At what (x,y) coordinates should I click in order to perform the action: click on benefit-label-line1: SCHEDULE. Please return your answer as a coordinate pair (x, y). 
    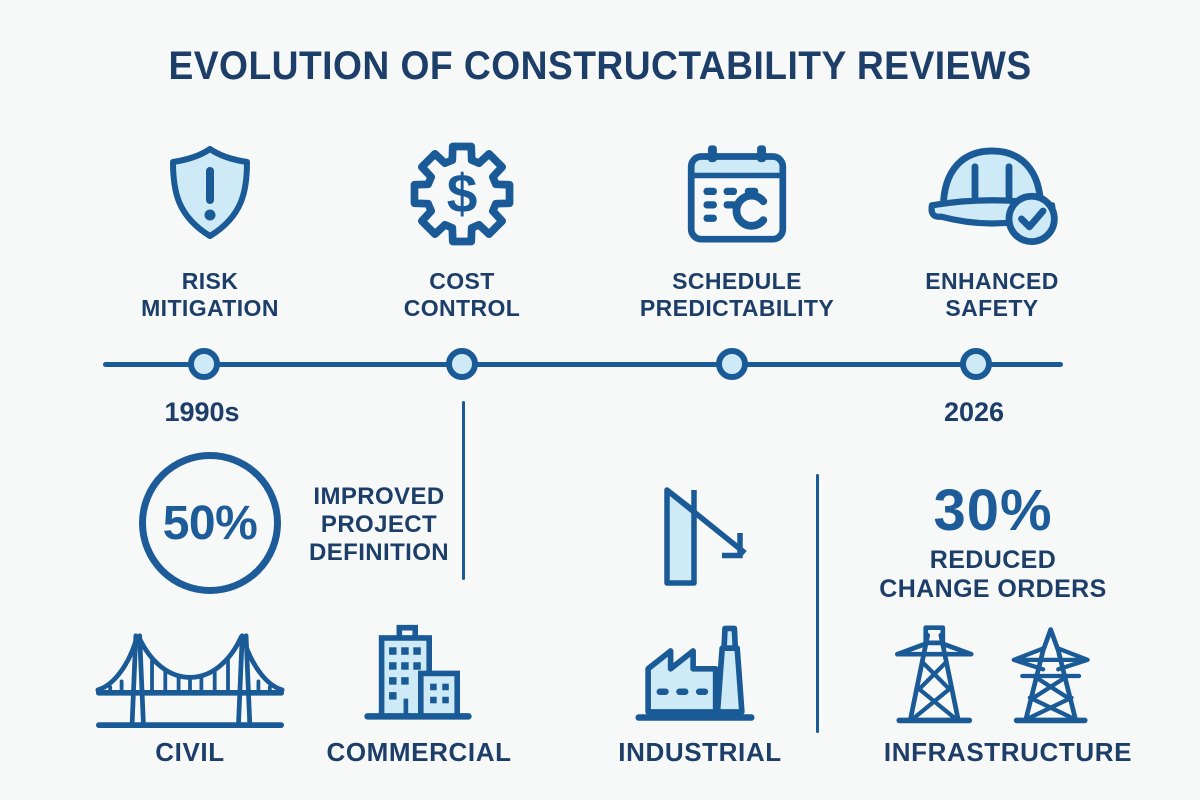
    Looking at the image, I should click on (737, 281).